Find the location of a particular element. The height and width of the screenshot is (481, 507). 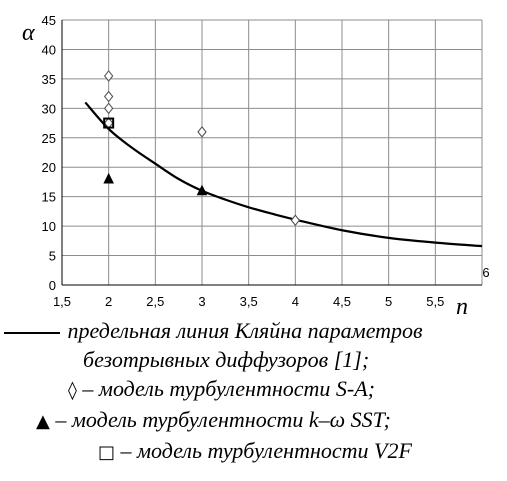

y-tick-label: 20 is located at coordinates (49, 167).